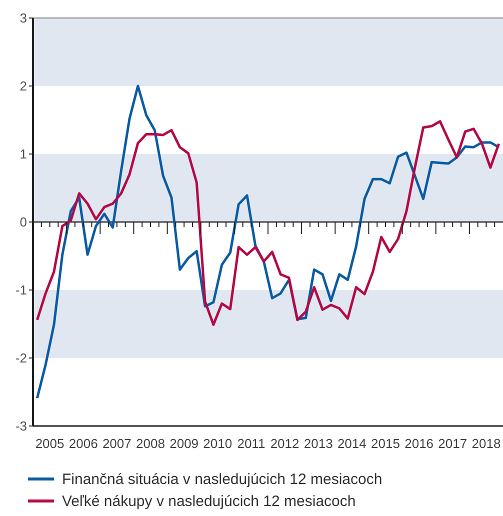 The image size is (503, 516). What do you see at coordinates (21, 290) in the screenshot?
I see `y-tick-label: -1` at bounding box center [21, 290].